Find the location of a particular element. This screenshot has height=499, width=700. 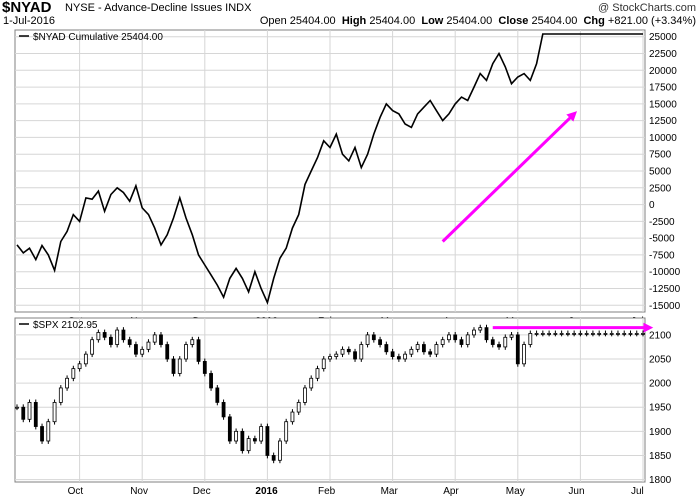

high-label: High is located at coordinates (354, 21).